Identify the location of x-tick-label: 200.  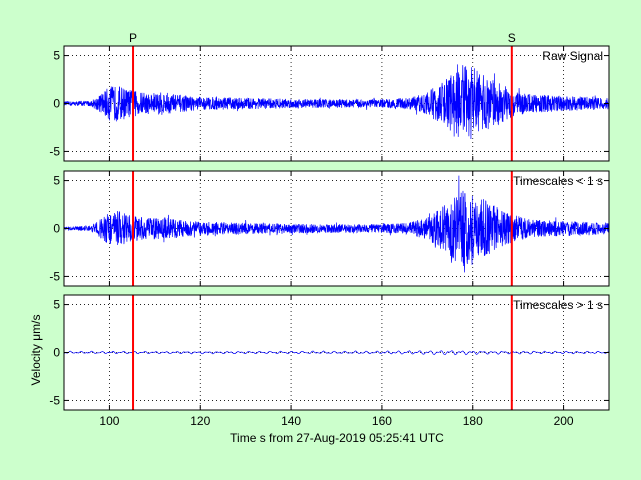
(564, 421).